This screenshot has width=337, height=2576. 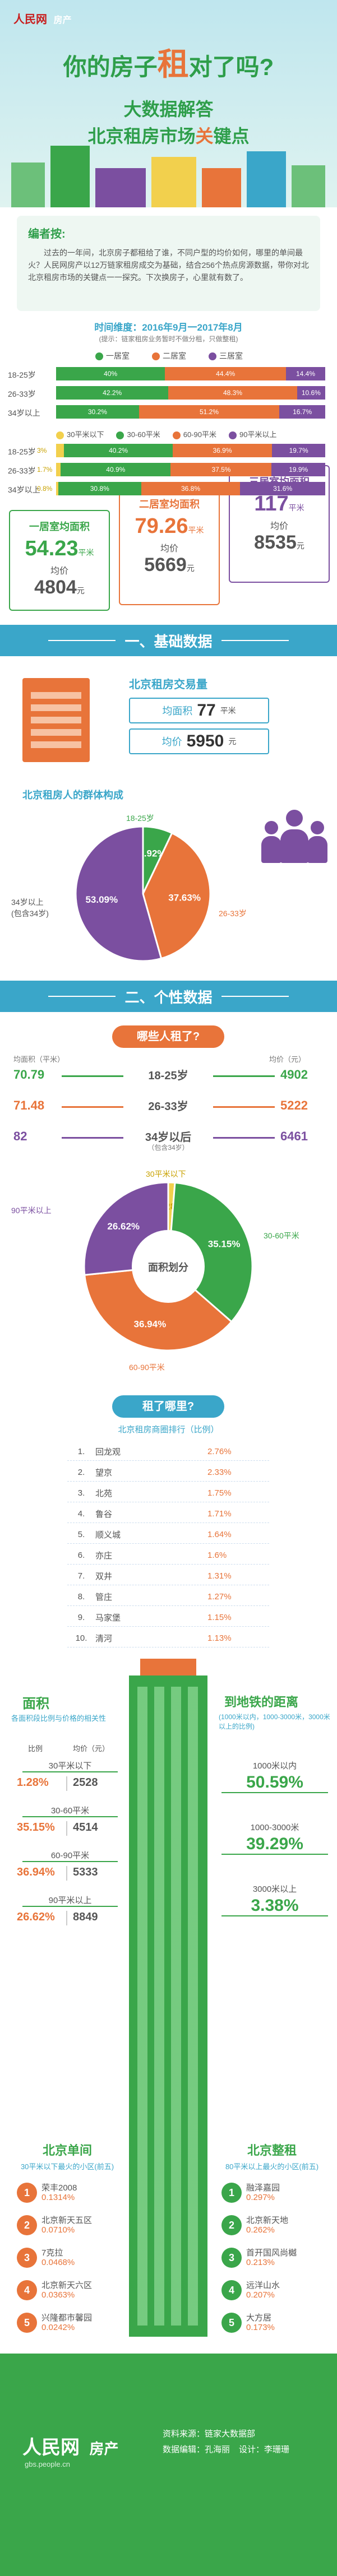 I want to click on pie-value-label: 53.09%, so click(x=101, y=900).